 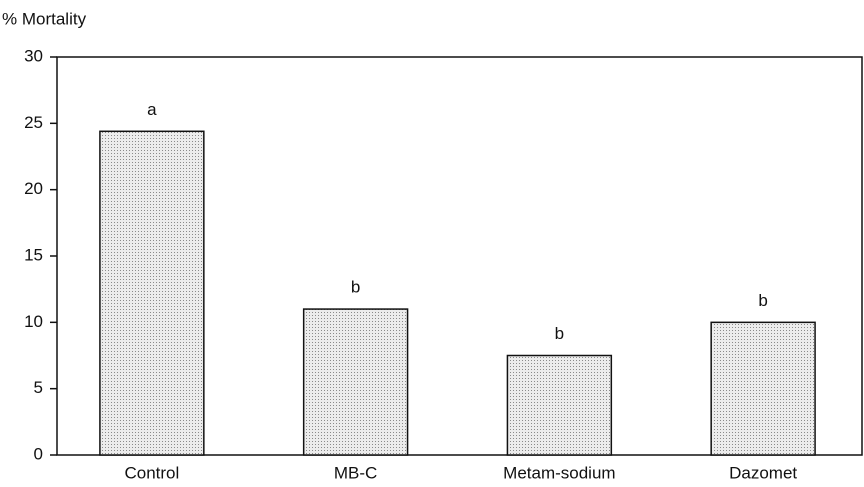 I want to click on y-axis-label: % Mortality, so click(x=44, y=18).